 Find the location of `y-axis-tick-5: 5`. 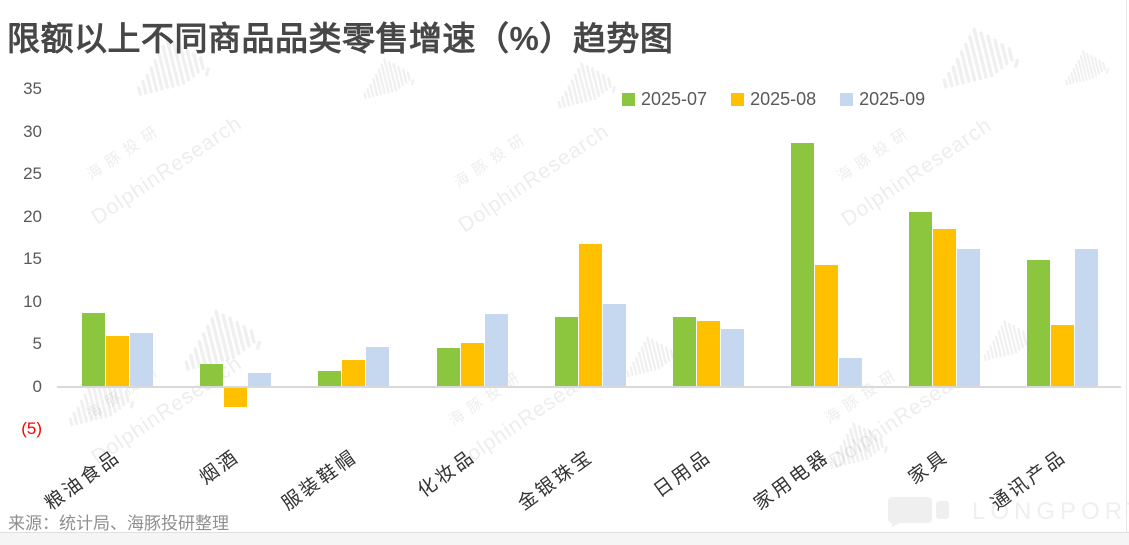

y-axis-tick-5: 5 is located at coordinates (37, 344).